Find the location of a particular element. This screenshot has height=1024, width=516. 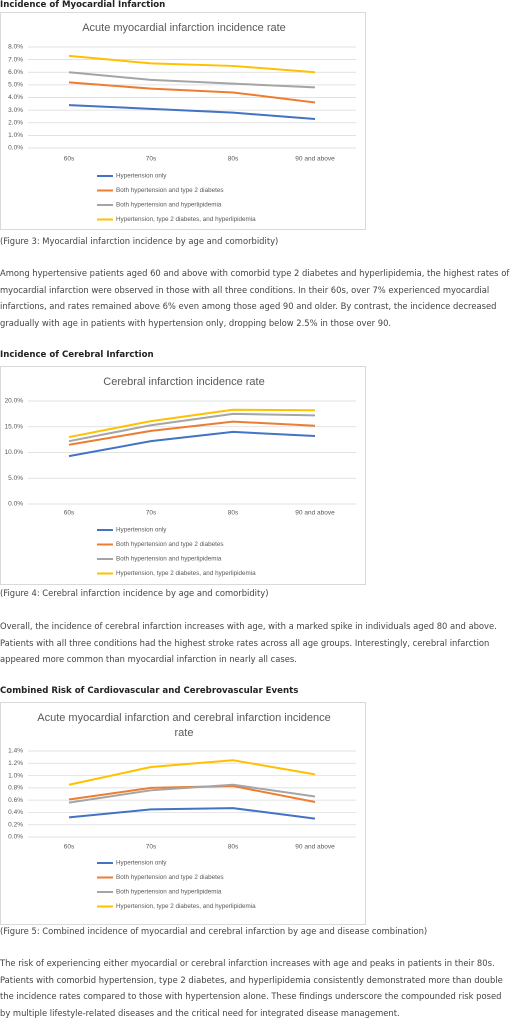

y-tick-label: 15.0% is located at coordinates (14, 426).